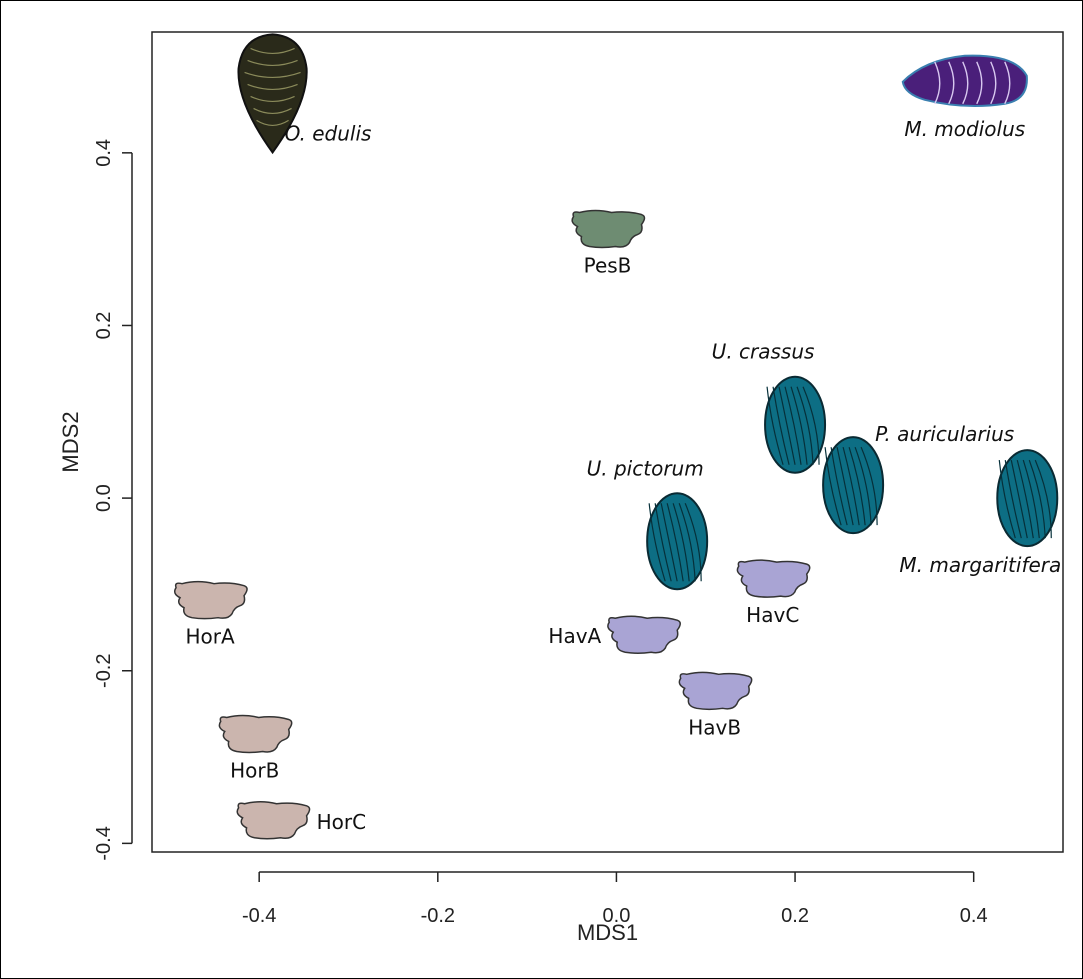 The height and width of the screenshot is (979, 1083). I want to click on x-tick-label: -0.4, so click(259, 916).